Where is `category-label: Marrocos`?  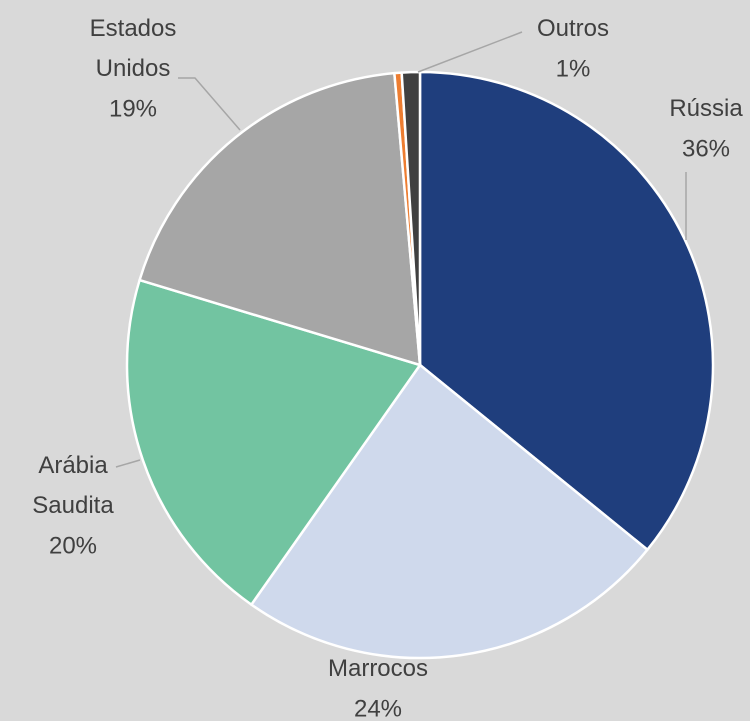
category-label: Marrocos is located at coordinates (378, 668).